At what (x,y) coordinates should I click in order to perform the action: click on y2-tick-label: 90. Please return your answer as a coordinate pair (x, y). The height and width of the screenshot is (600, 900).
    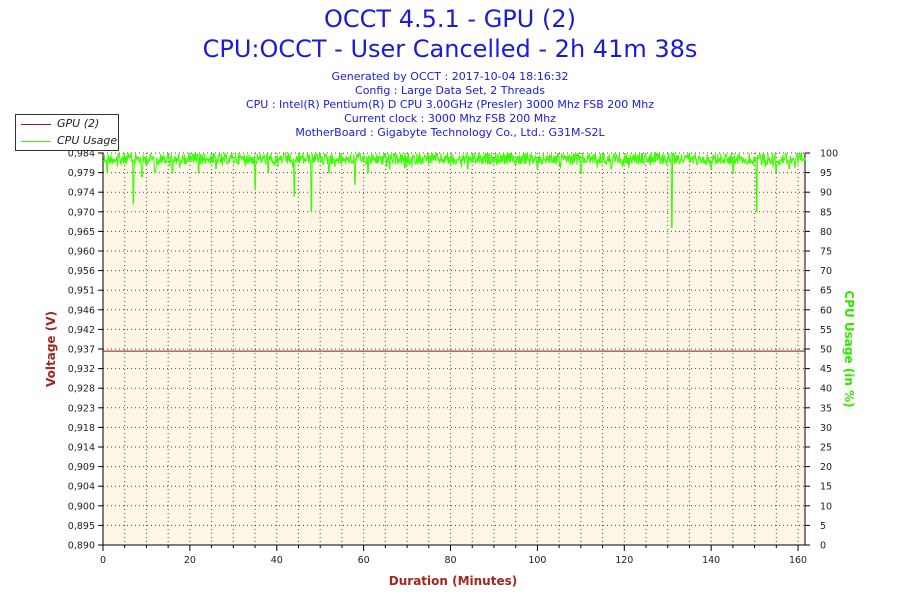
    Looking at the image, I should click on (826, 193).